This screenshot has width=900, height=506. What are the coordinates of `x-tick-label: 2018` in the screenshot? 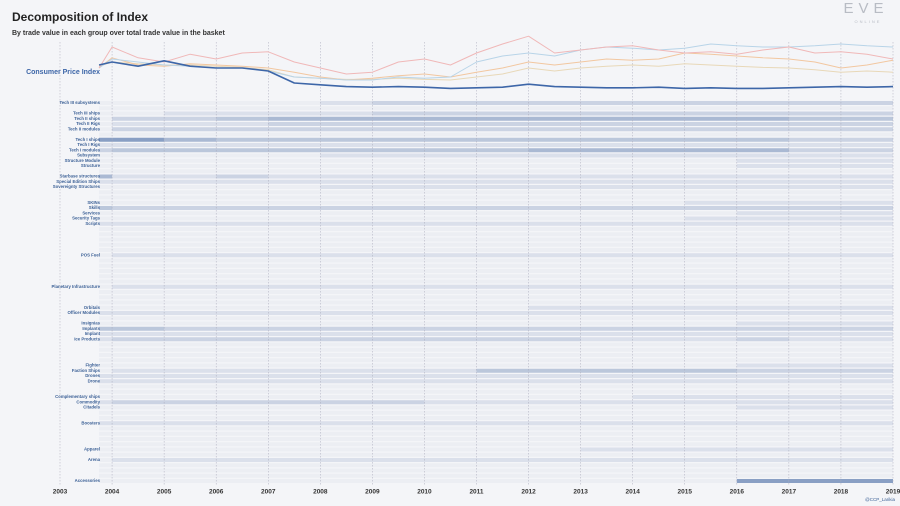 It's located at (841, 492).